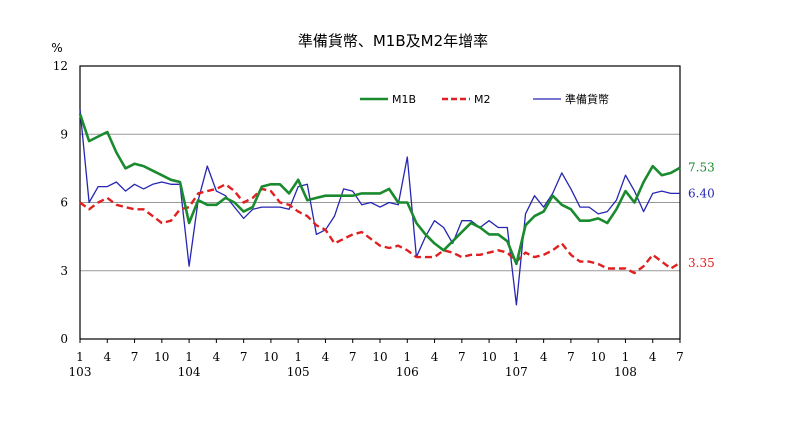  I want to click on end-labels: 7.53 3.35 6.40, so click(701, 215).